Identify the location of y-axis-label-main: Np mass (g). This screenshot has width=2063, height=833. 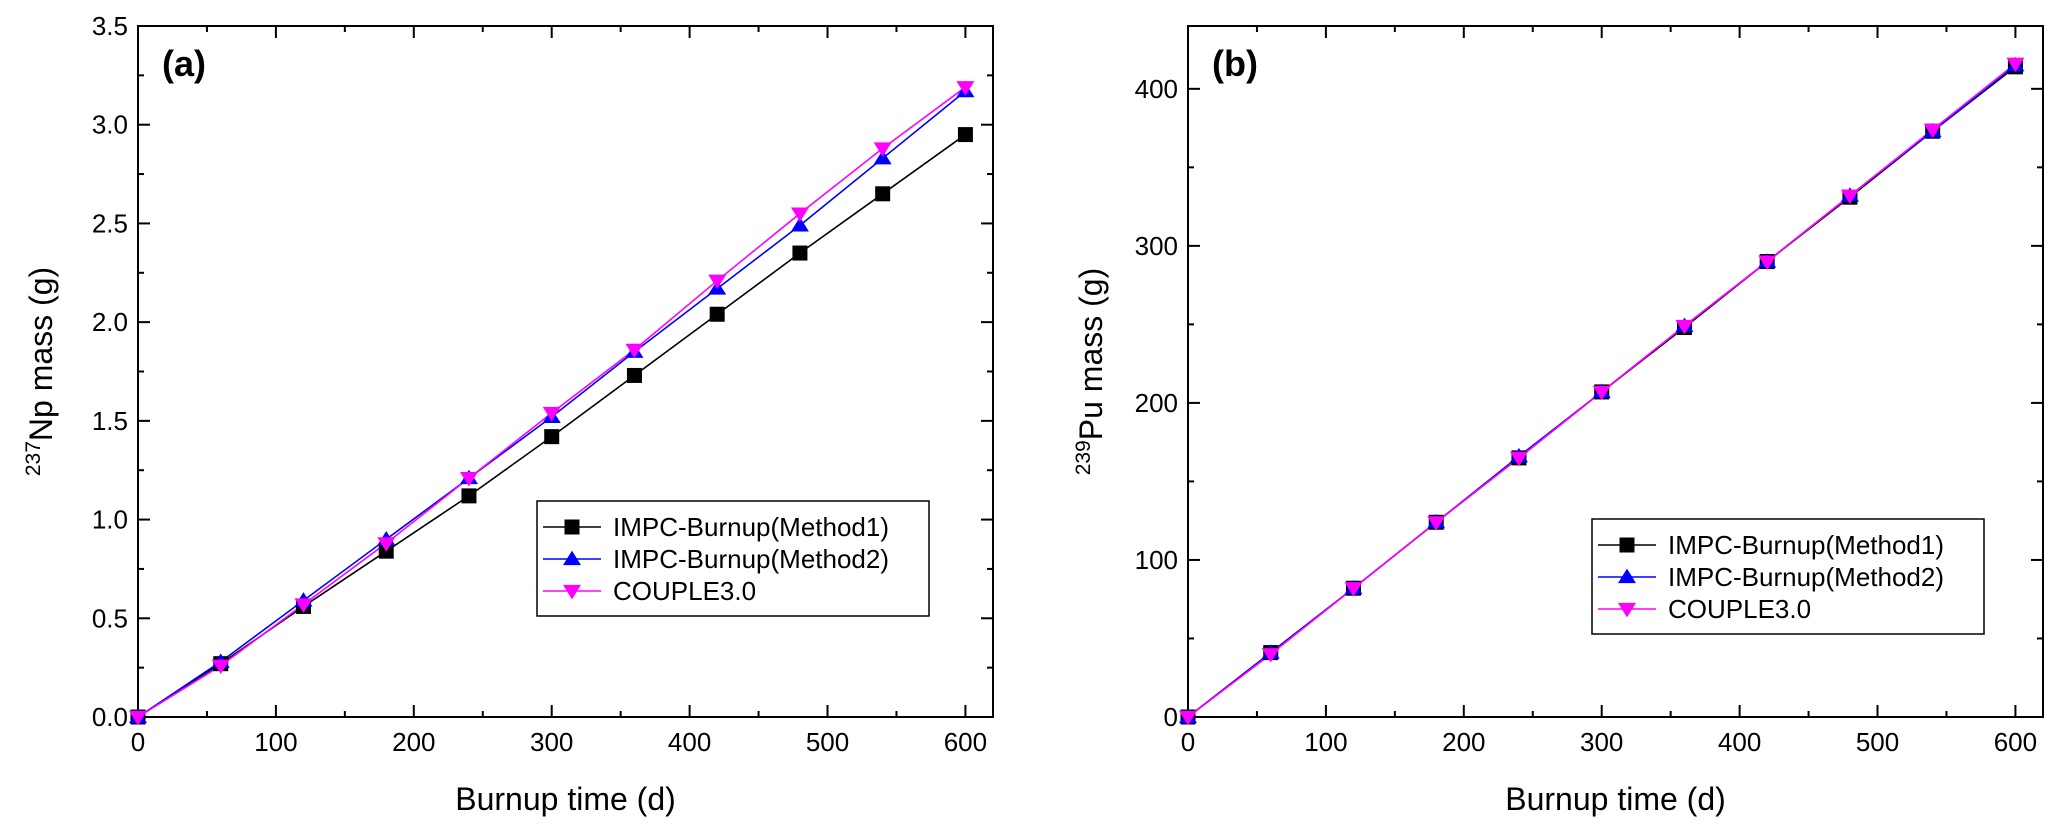
(41, 354).